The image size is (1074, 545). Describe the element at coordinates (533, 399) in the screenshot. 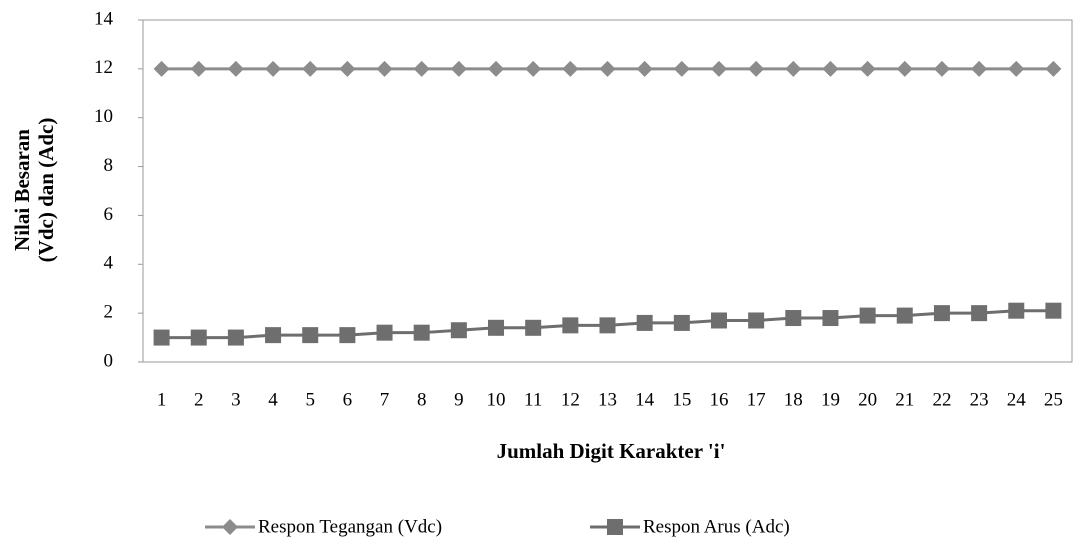

I see `x-tick-label: 11` at that location.